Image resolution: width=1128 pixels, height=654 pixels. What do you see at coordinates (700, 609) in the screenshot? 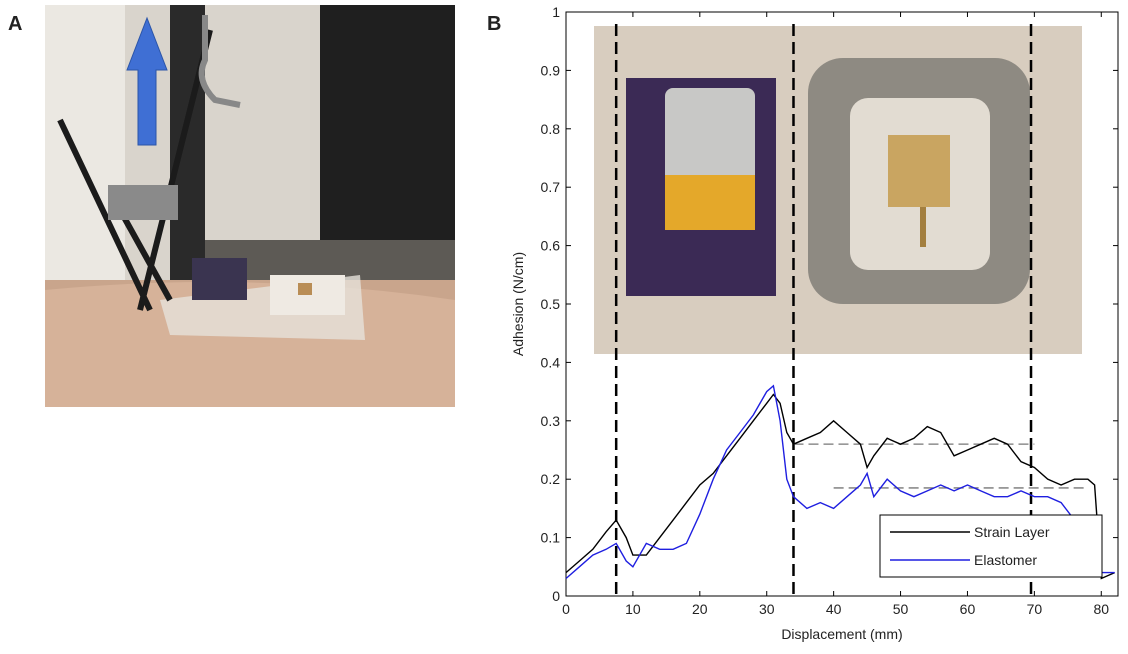
I see `x-tick-label: 20` at bounding box center [700, 609].